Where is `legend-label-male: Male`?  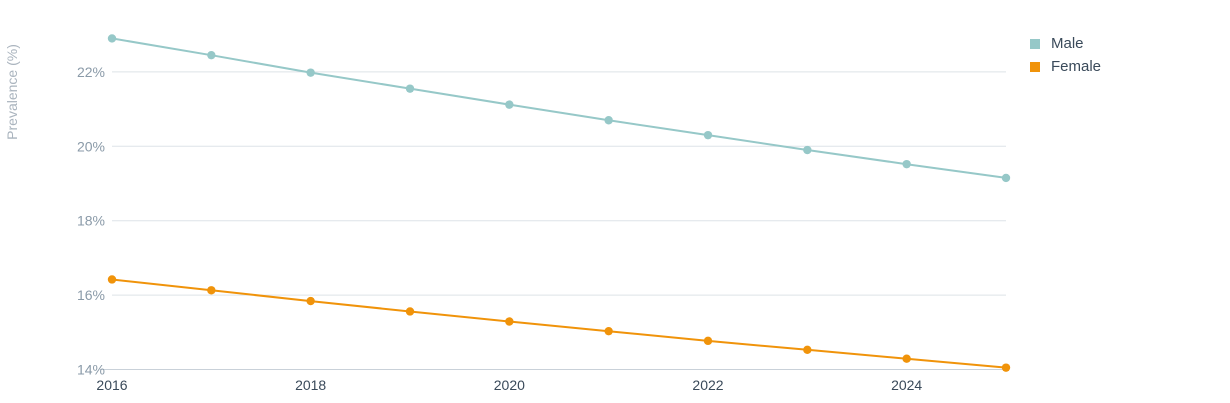 legend-label-male: Male is located at coordinates (1067, 43).